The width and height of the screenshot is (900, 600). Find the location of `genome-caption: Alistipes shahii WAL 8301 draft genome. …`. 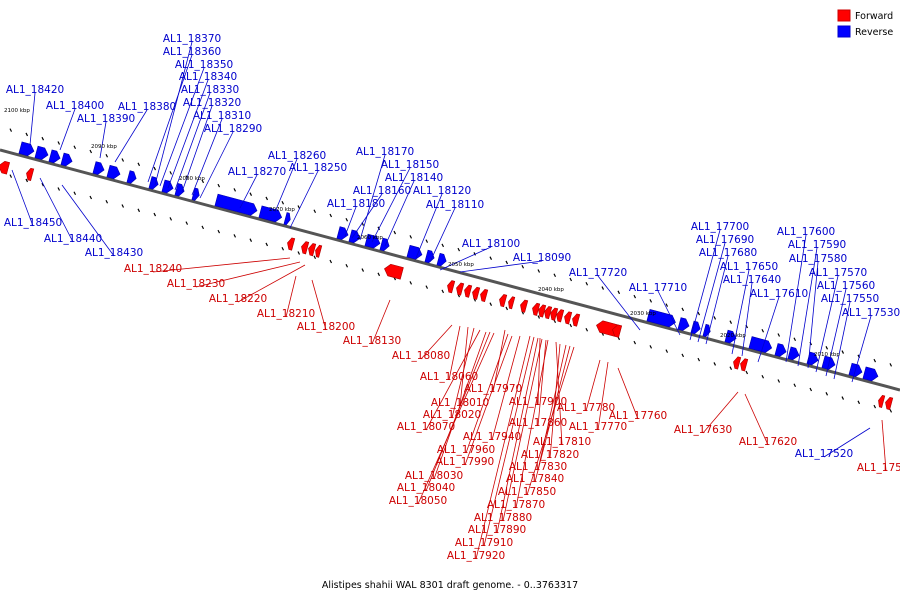

genome-caption: Alistipes shahii WAL 8301 draft genome. … is located at coordinates (450, 585).